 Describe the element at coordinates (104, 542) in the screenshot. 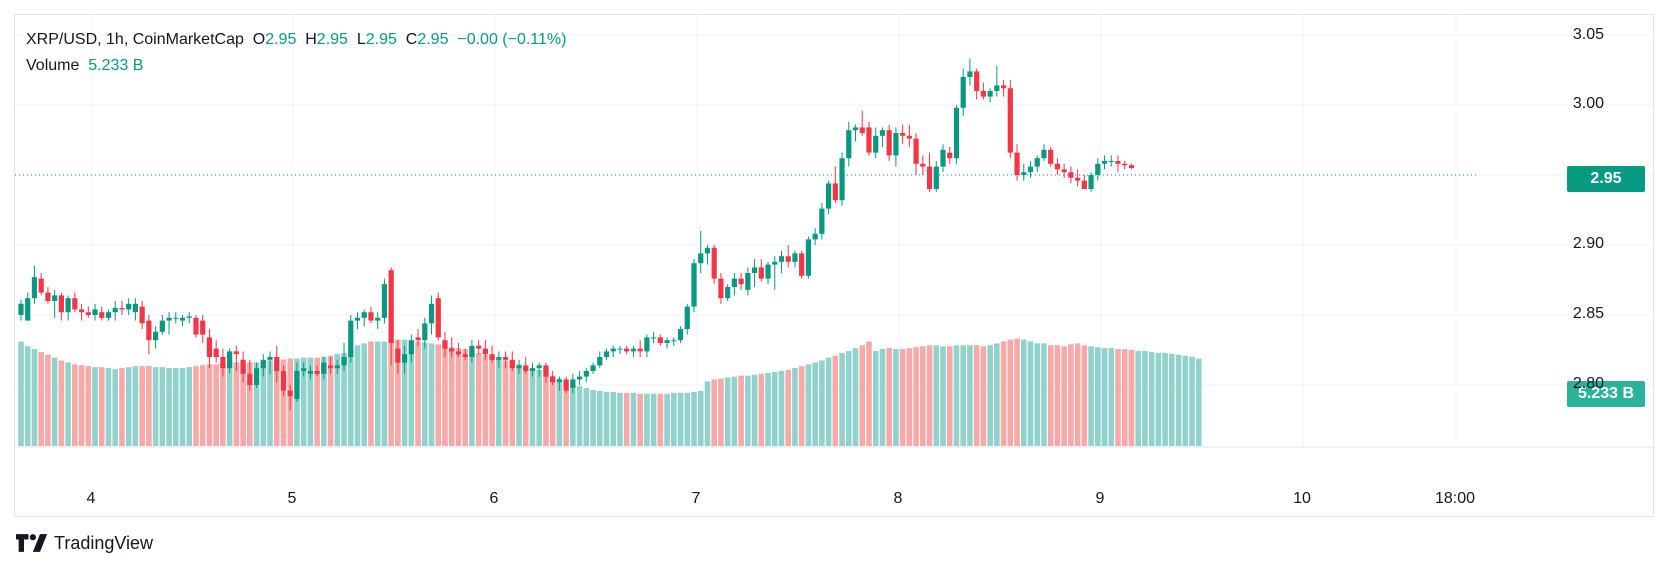

I see `brand-name: TradingView` at that location.